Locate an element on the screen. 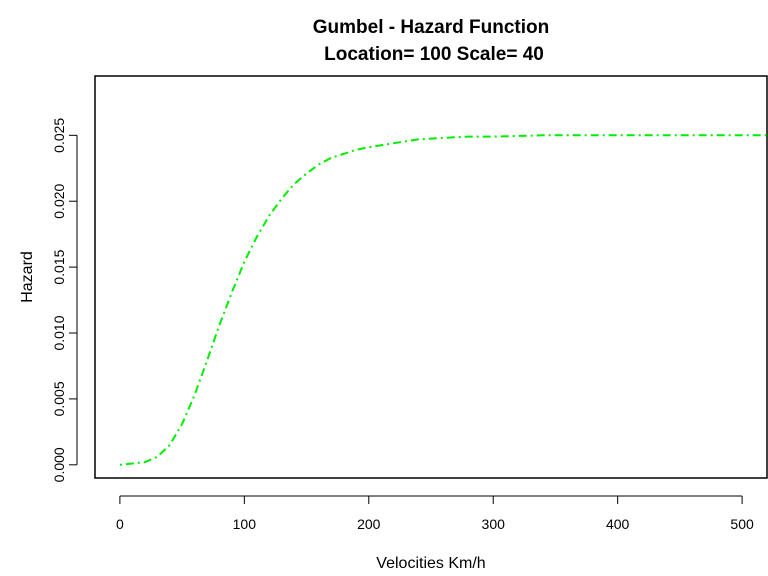 The height and width of the screenshot is (576, 768). y-tick-label: 0.010 is located at coordinates (59, 332).